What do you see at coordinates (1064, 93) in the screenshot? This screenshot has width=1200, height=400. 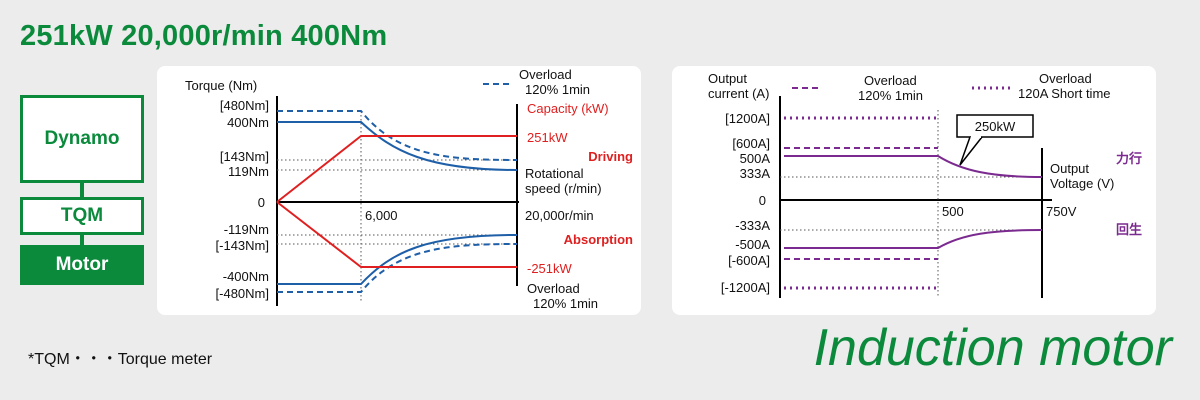 I see `legend2-sub: 120A Short time` at bounding box center [1064, 93].